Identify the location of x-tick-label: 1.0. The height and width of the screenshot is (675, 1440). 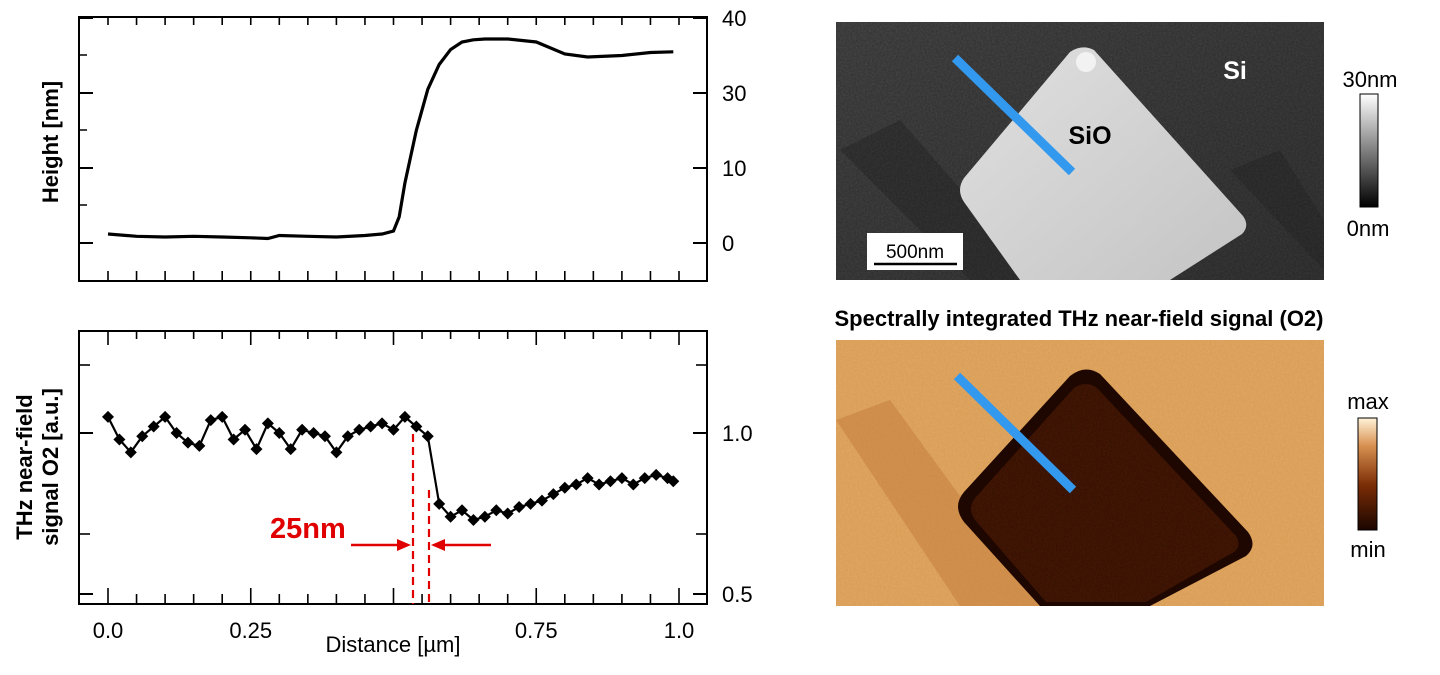
(679, 630).